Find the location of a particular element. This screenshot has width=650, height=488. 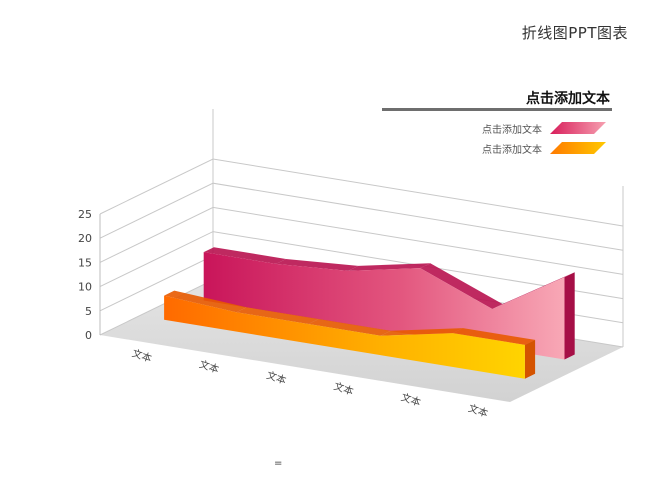

legend-header: 点击添加文本 is located at coordinates (568, 99).